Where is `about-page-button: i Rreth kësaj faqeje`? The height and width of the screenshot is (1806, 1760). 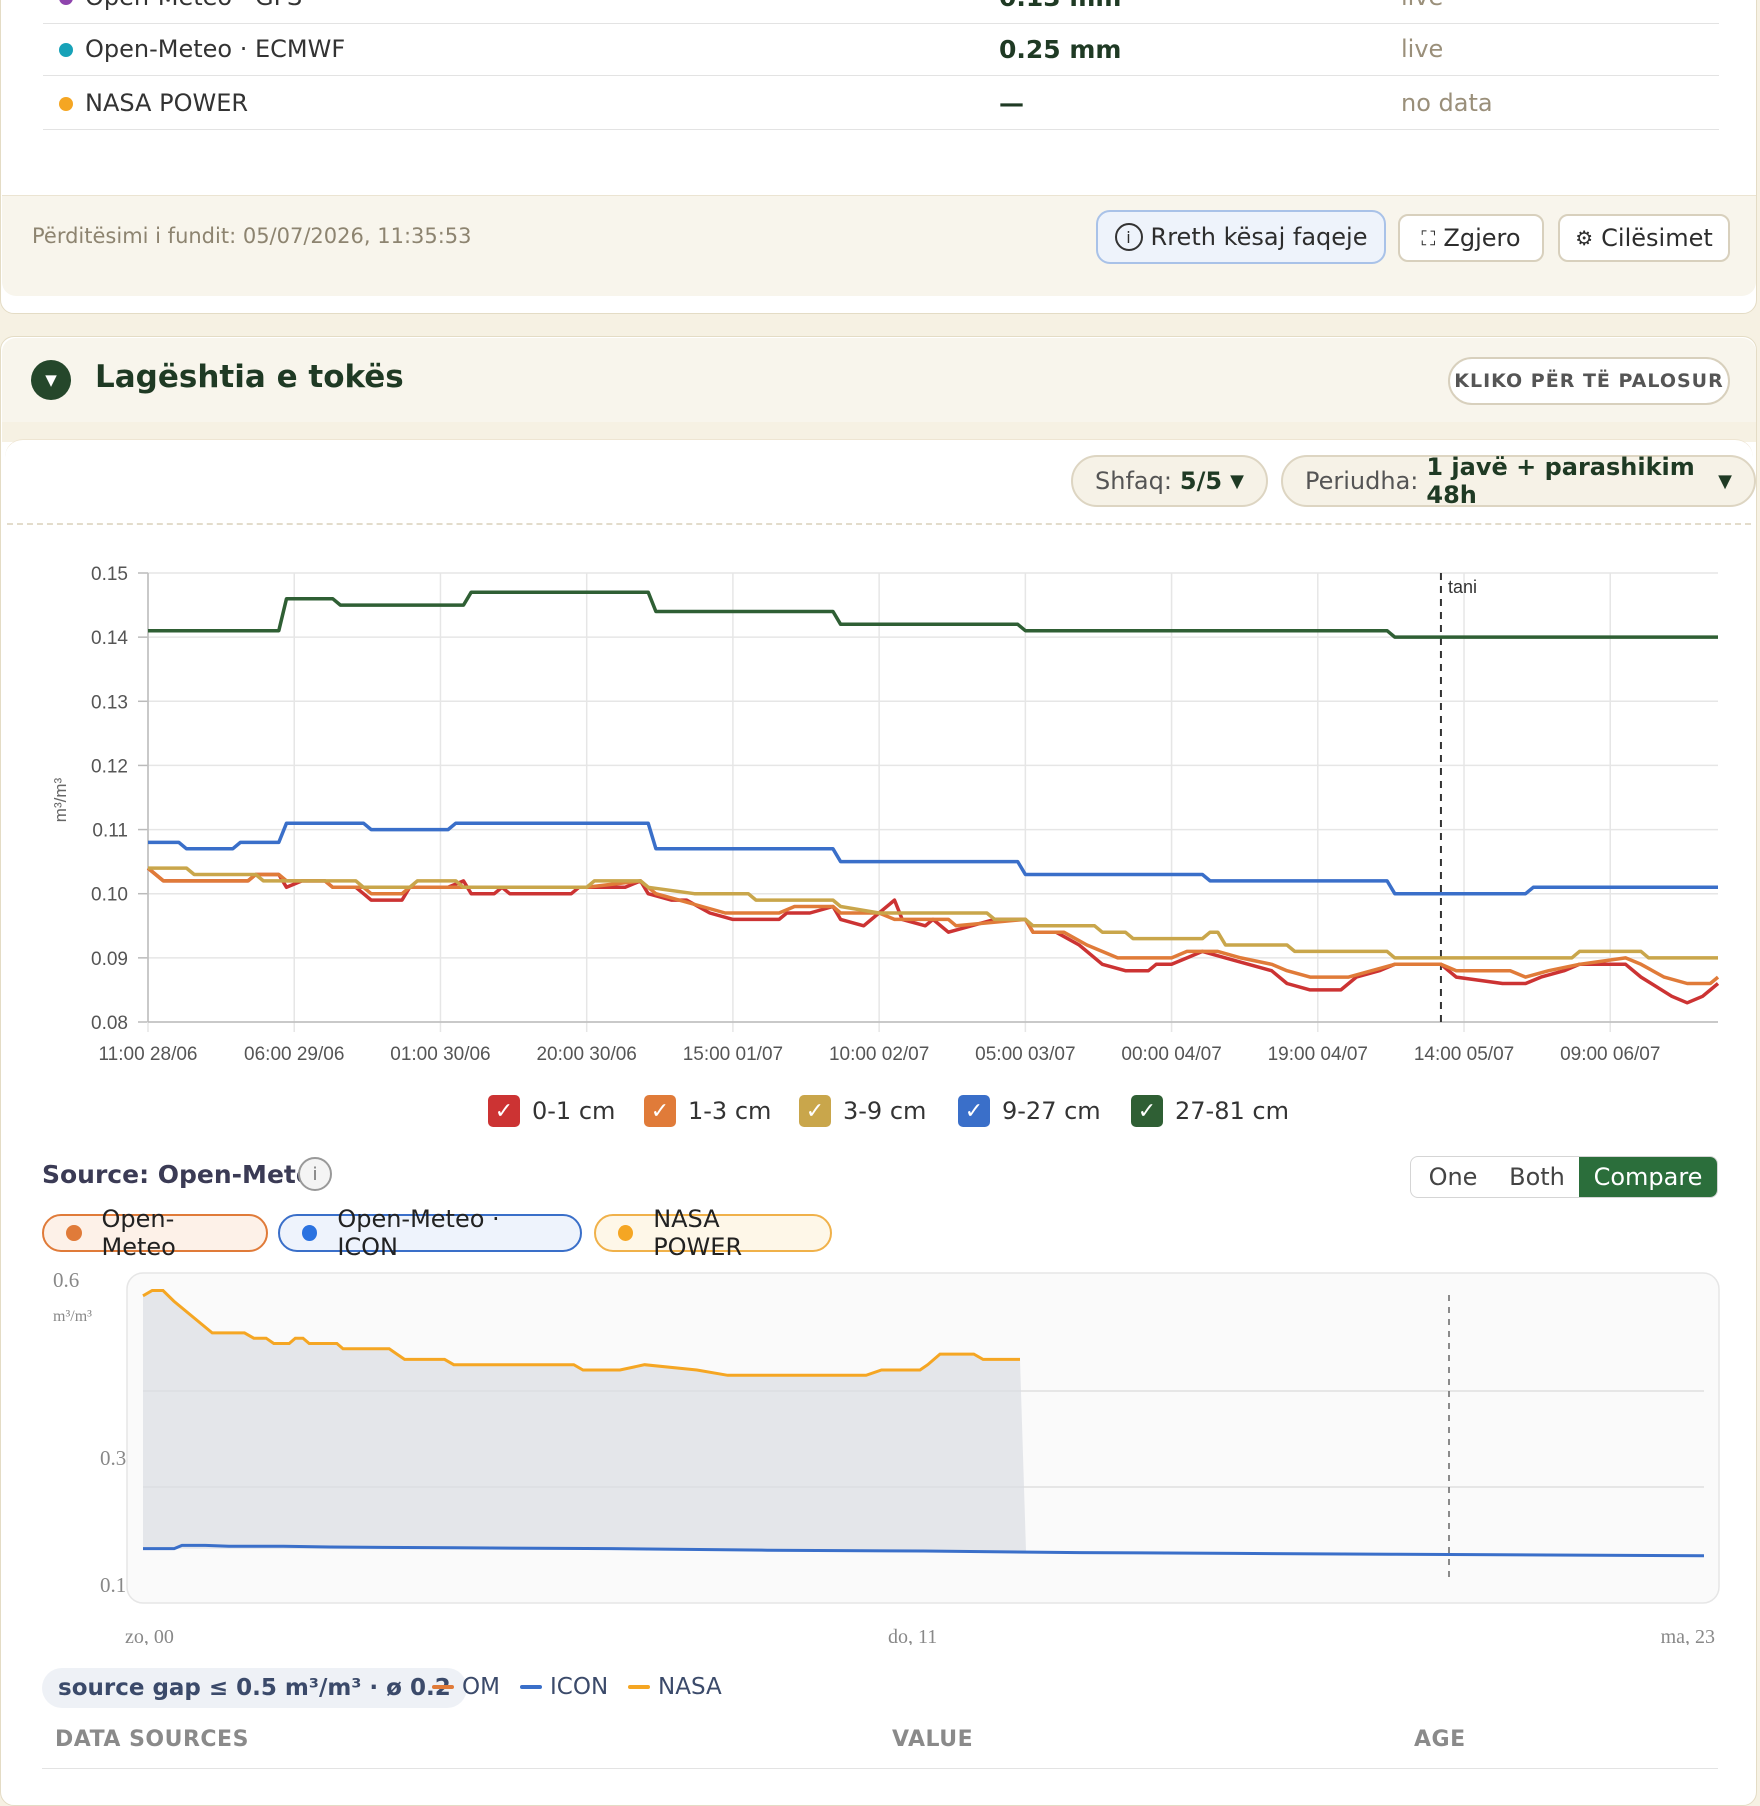 about-page-button: i Rreth kësaj faqeje is located at coordinates (1241, 237).